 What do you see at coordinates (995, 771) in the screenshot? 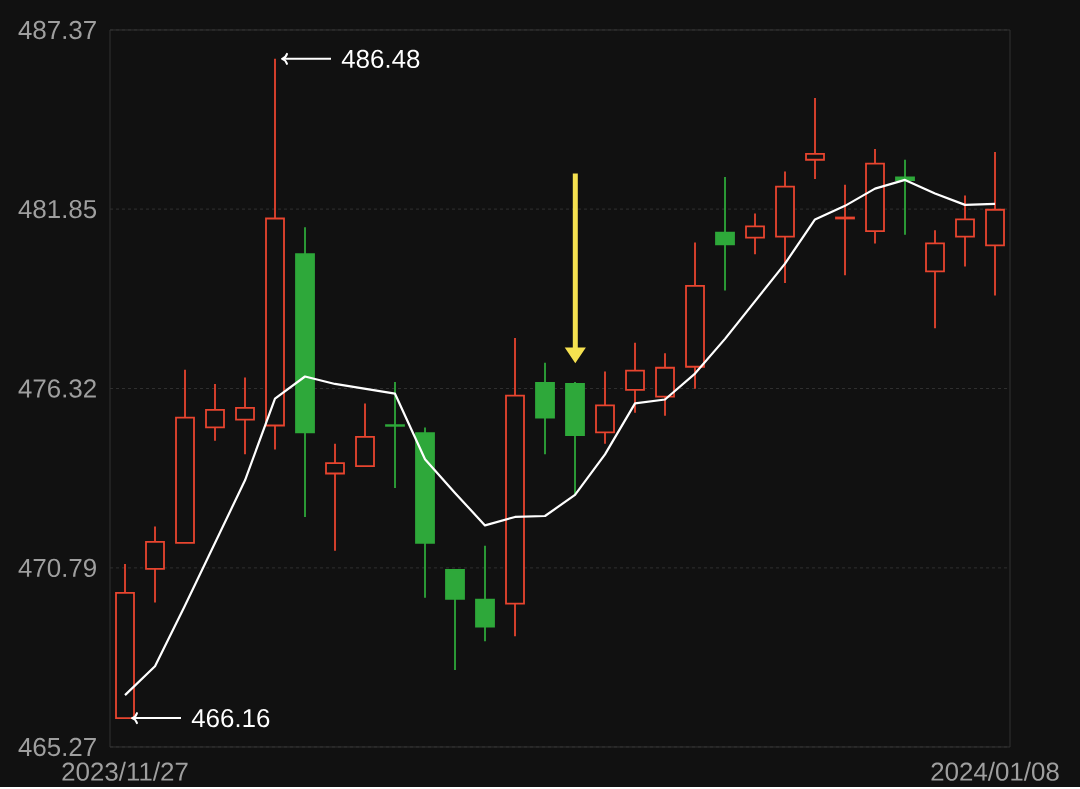
I see `x-tick-label: 2024/01/08` at bounding box center [995, 771].